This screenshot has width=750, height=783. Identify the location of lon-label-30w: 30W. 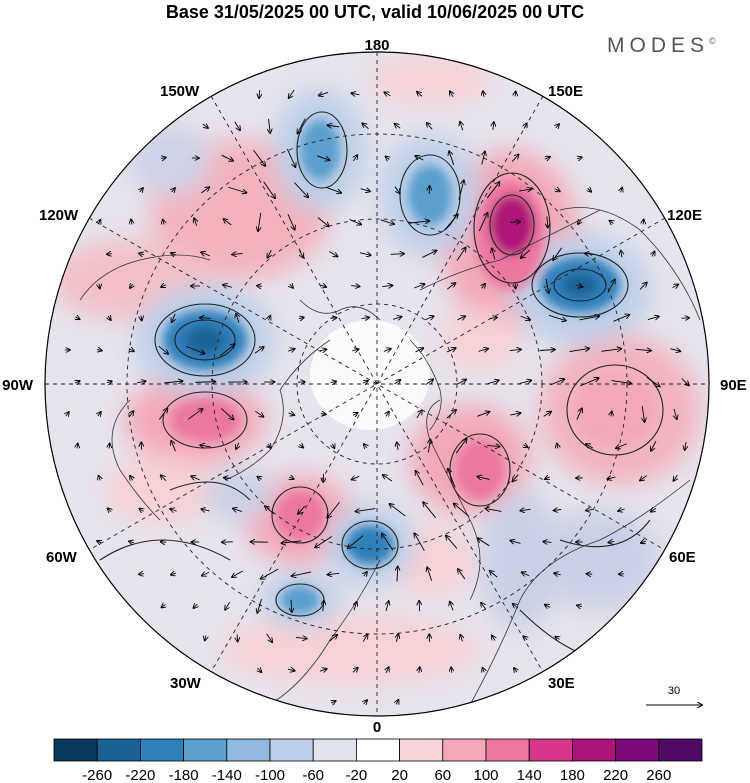
(186, 683).